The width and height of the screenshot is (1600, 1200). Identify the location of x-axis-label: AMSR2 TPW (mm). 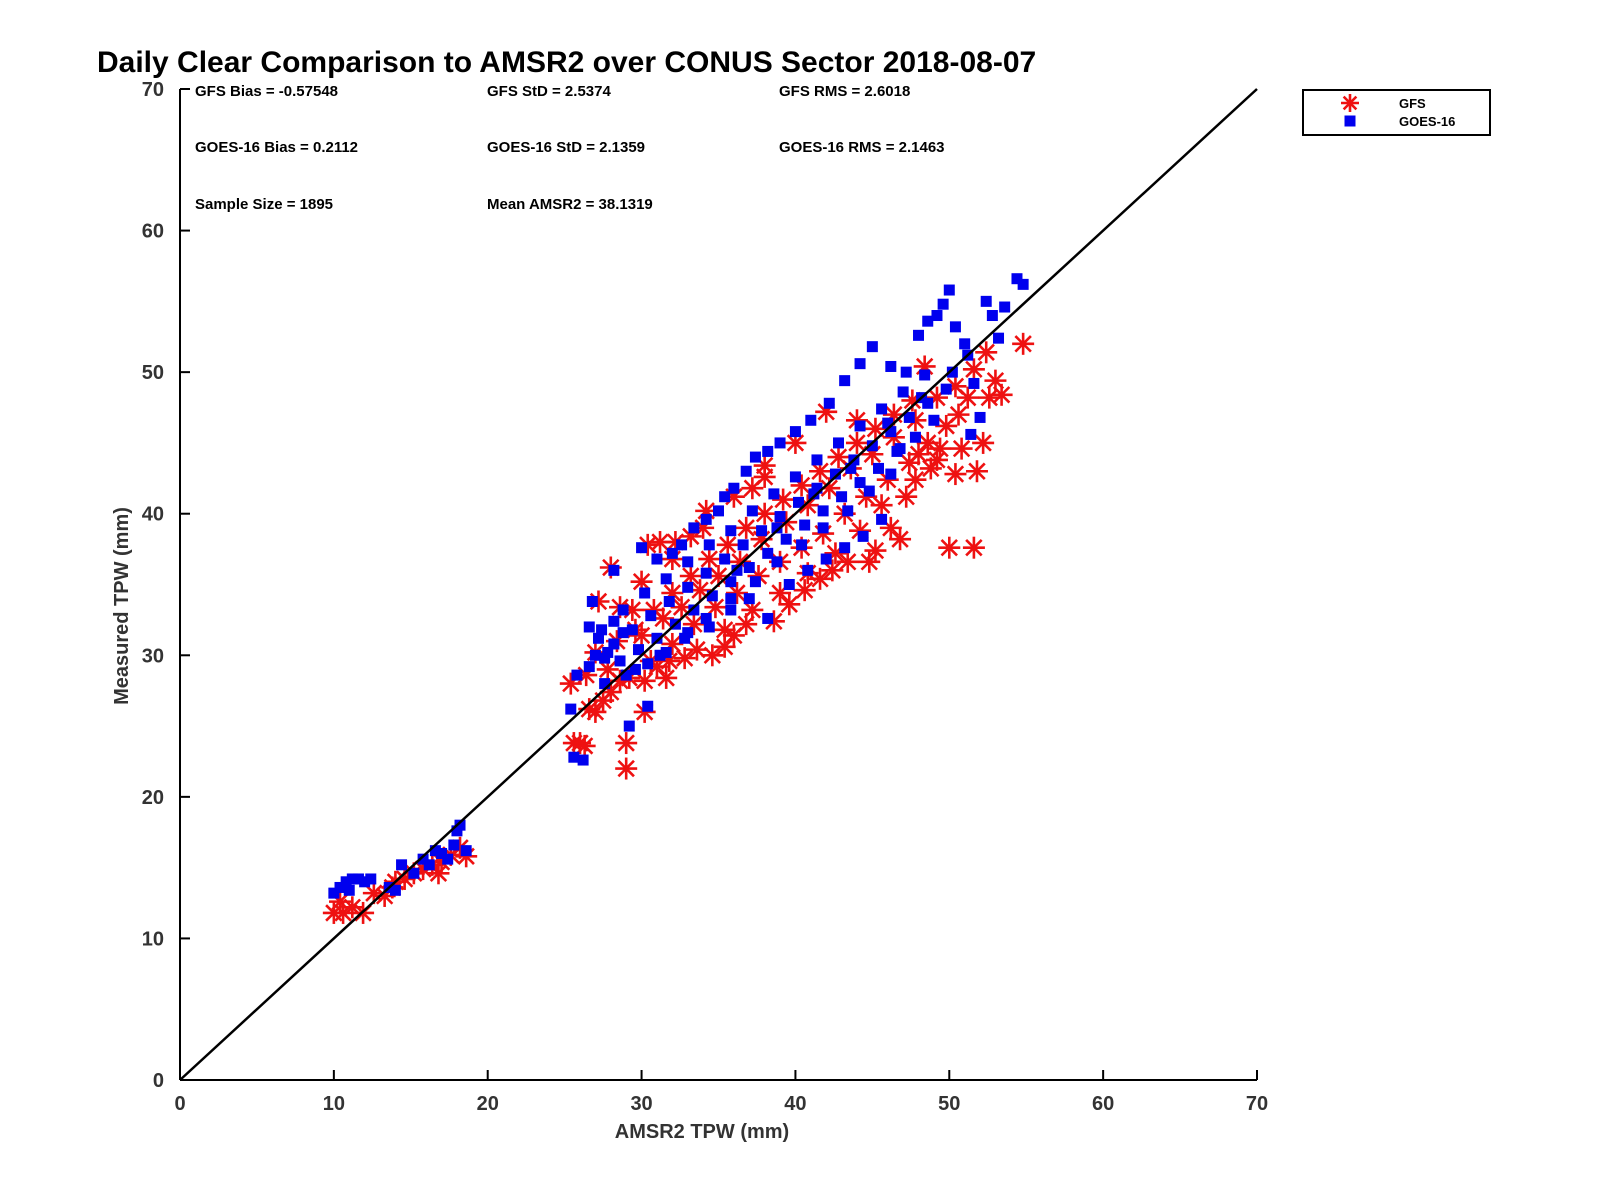
(702, 1132).